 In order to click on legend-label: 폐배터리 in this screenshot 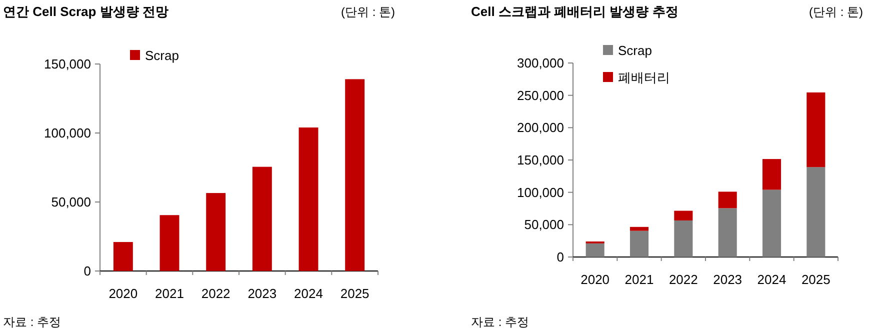, I will do `click(644, 77)`.